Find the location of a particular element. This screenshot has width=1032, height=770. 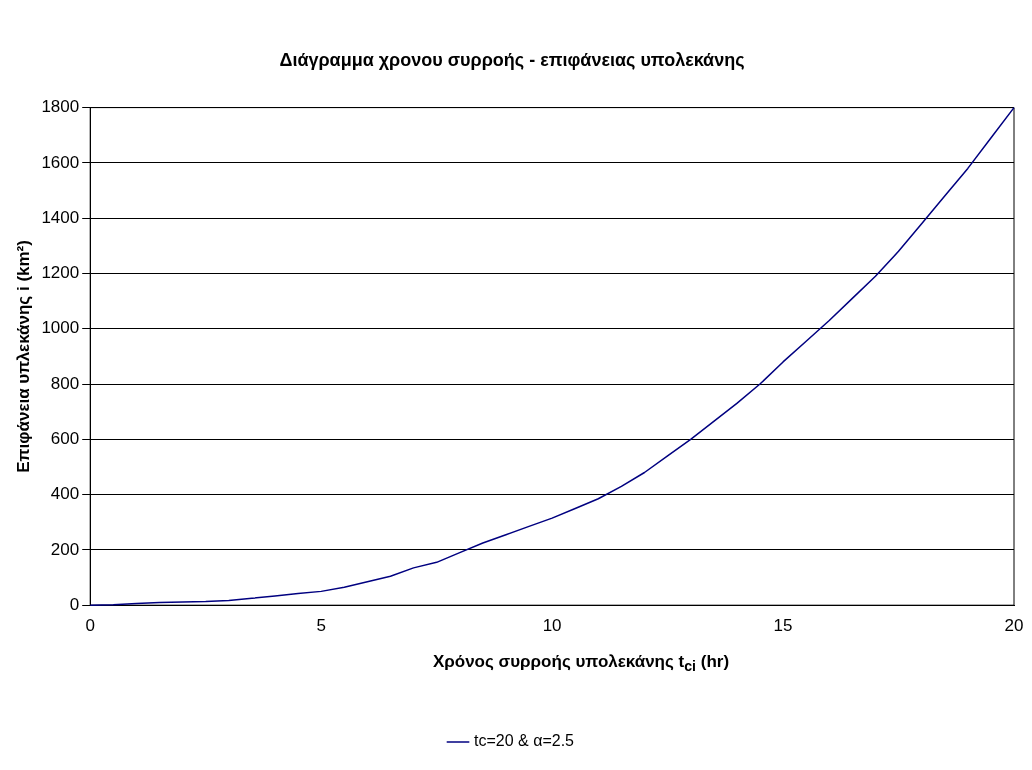

x-axis-title: Χρόνος συρροής υπολεκάνης t$_{ci}$ (hr) is located at coordinates (581, 663).